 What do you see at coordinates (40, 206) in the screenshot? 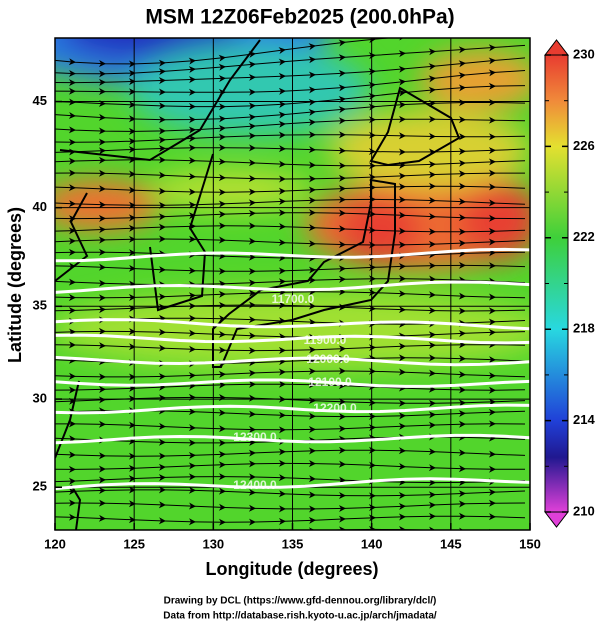
I see `y-tick-label: 40` at bounding box center [40, 206].